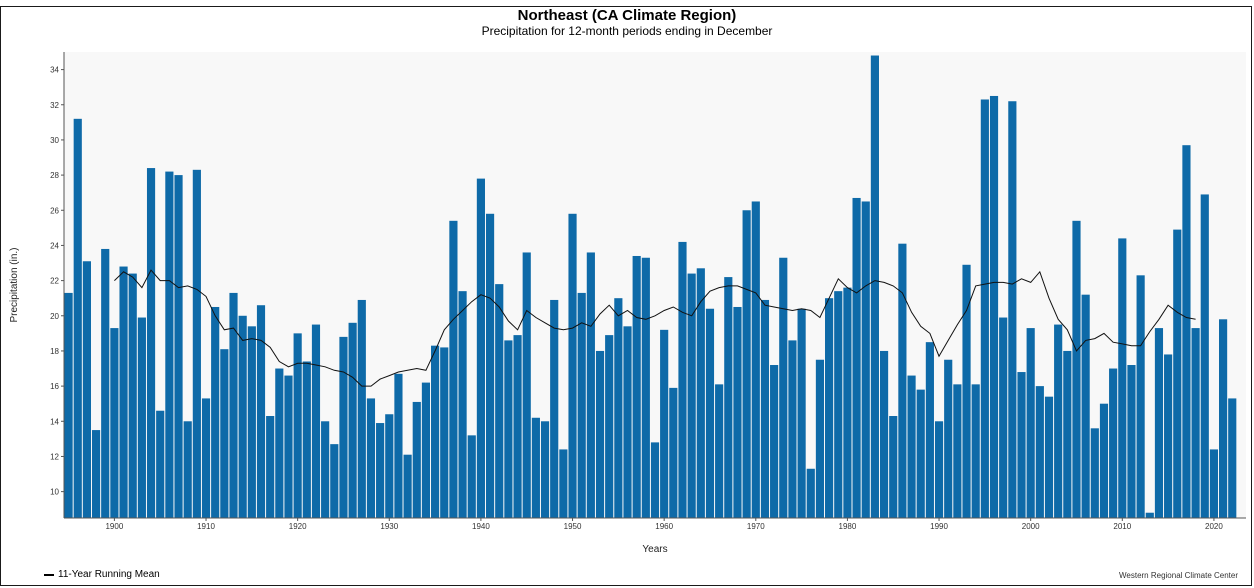 This screenshot has height=588, width=1254. What do you see at coordinates (1131, 441) in the screenshot?
I see `bar-2011` at bounding box center [1131, 441].